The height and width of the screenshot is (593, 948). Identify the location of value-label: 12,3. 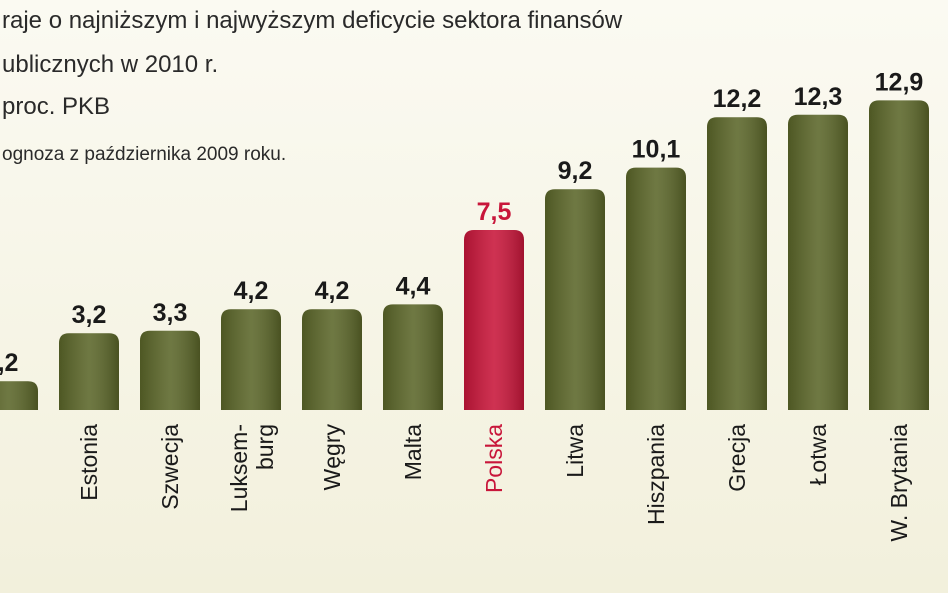
(818, 97).